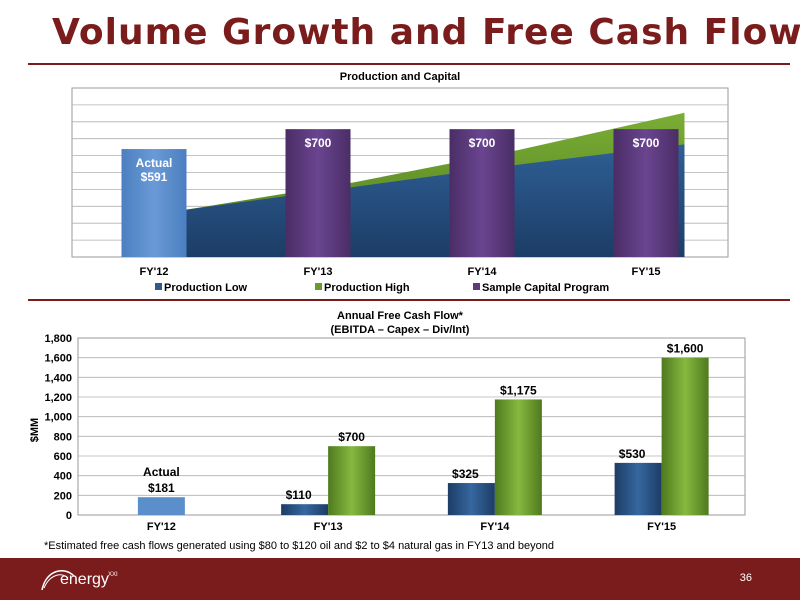 The image size is (800, 600). Describe the element at coordinates (35, 430) in the screenshot. I see `chart2-ylabel: $MM` at that location.